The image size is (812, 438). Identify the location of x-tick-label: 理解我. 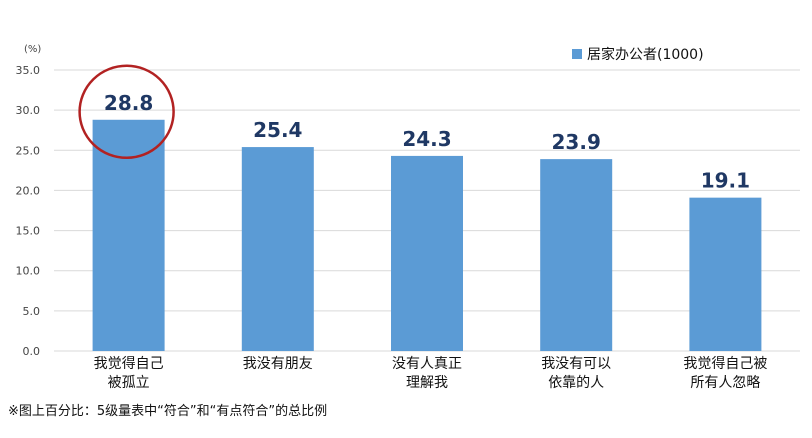
(427, 383).